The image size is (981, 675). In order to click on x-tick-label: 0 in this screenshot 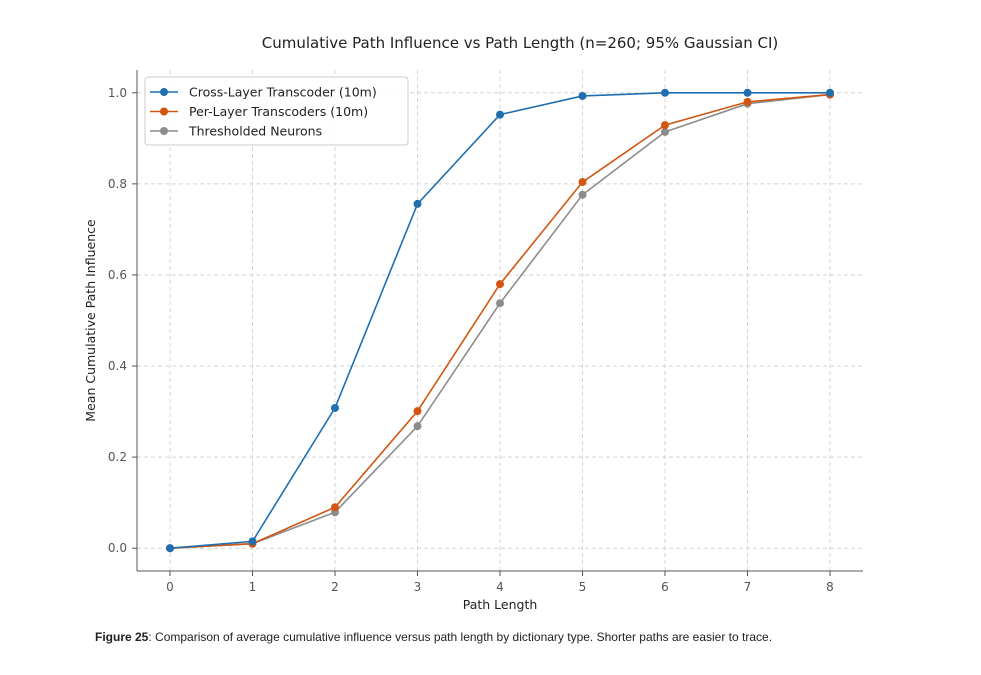, I will do `click(170, 587)`.